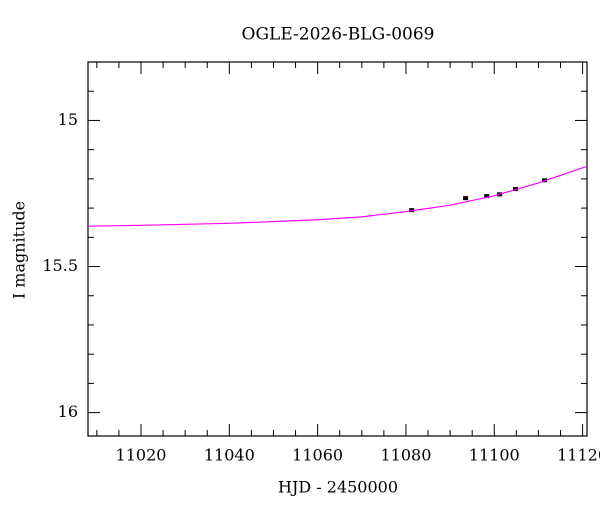  I want to click on y-axis-label: I magnitude, so click(19, 250).